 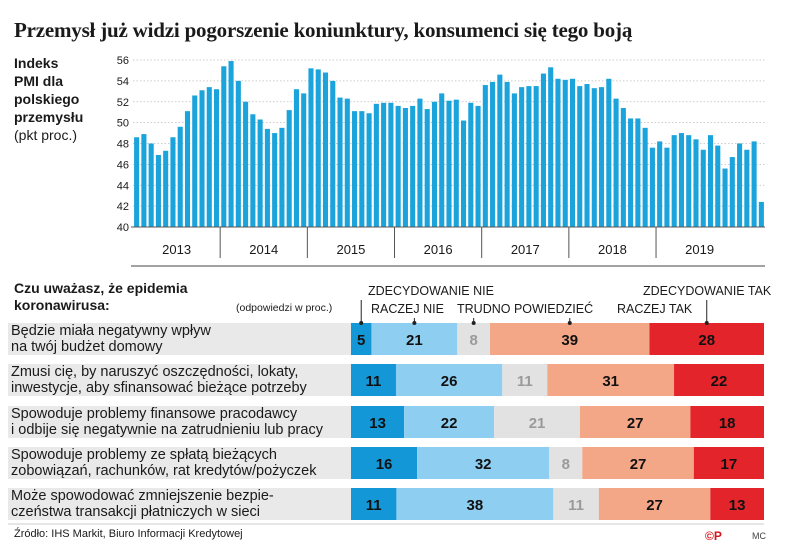 I want to click on survey-note: (odpowiedzi w proc.), so click(x=284, y=308).